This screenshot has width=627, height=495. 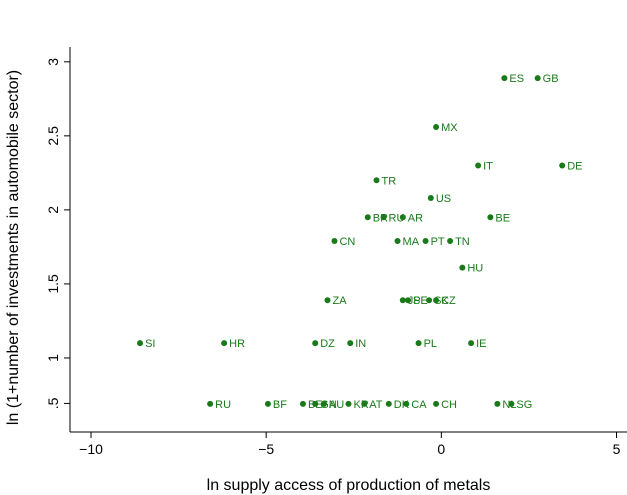 I want to click on point-label: US, so click(x=443, y=199).